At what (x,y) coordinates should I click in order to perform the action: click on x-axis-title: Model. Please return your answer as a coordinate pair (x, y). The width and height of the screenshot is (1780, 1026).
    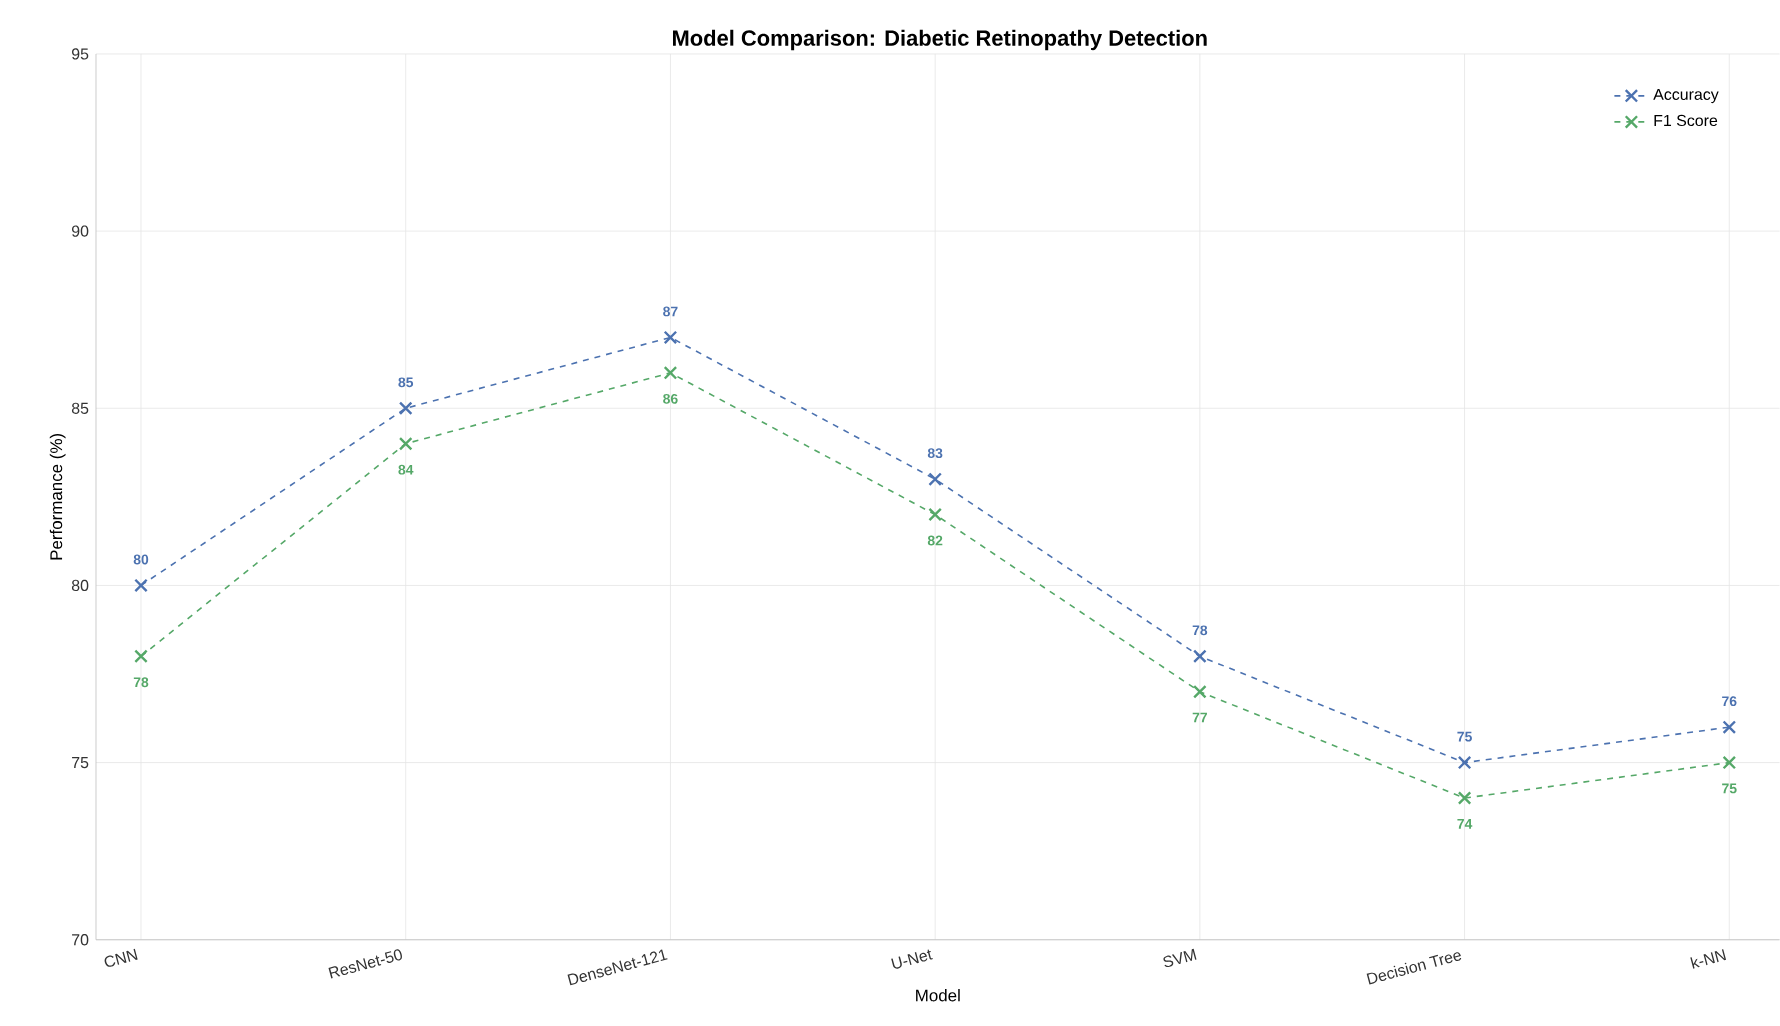
    Looking at the image, I should click on (938, 995).